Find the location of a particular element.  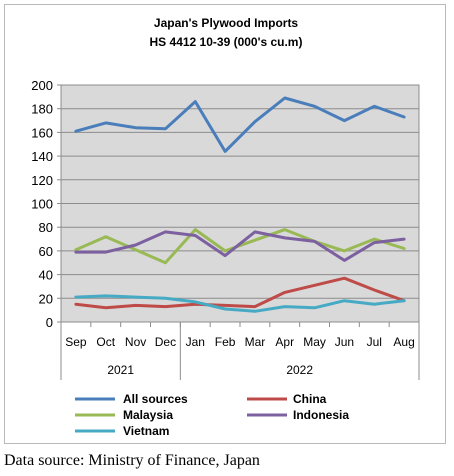

x-tick-label: Jun is located at coordinates (344, 342).